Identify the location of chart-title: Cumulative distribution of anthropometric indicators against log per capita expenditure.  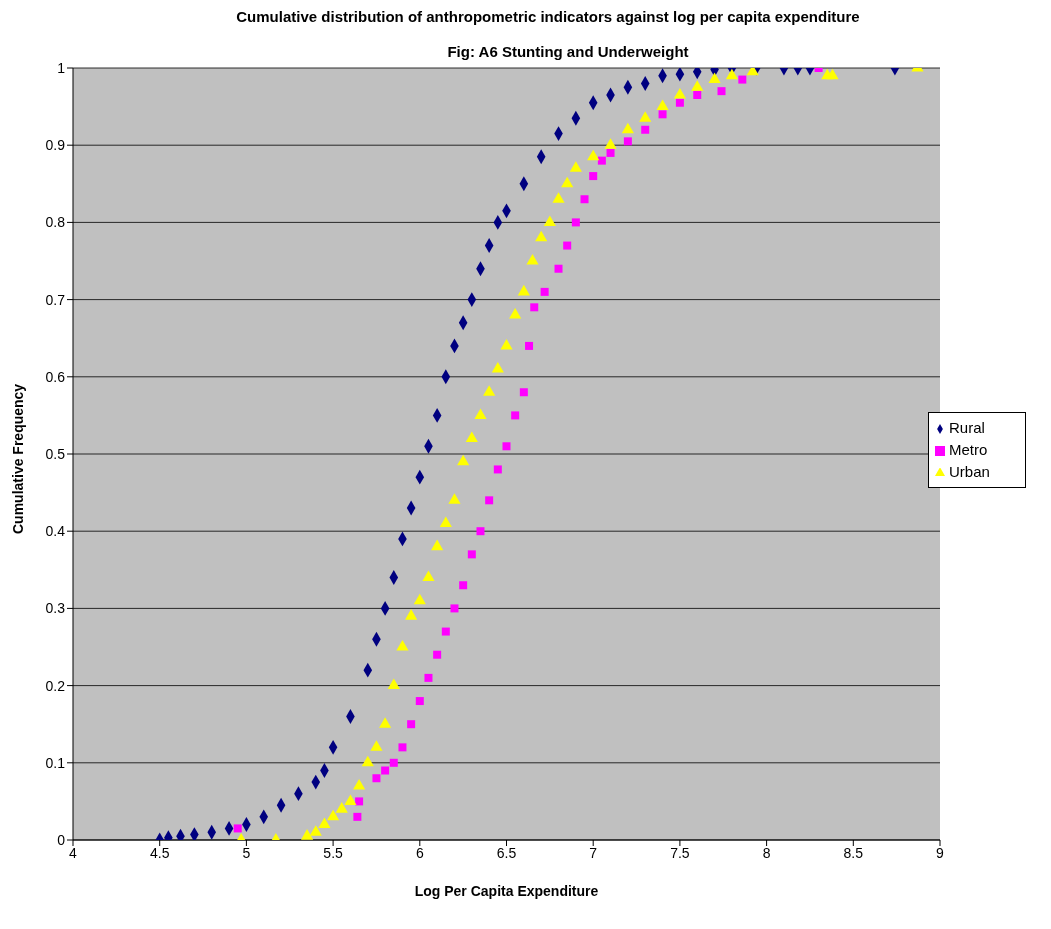
(548, 16).